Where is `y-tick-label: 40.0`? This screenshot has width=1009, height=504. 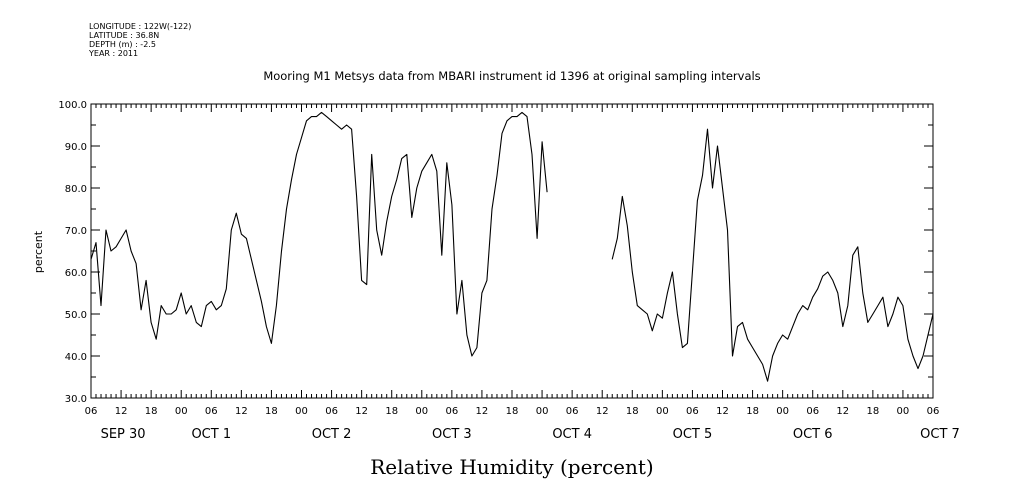
y-tick-label: 40.0 is located at coordinates (76, 357).